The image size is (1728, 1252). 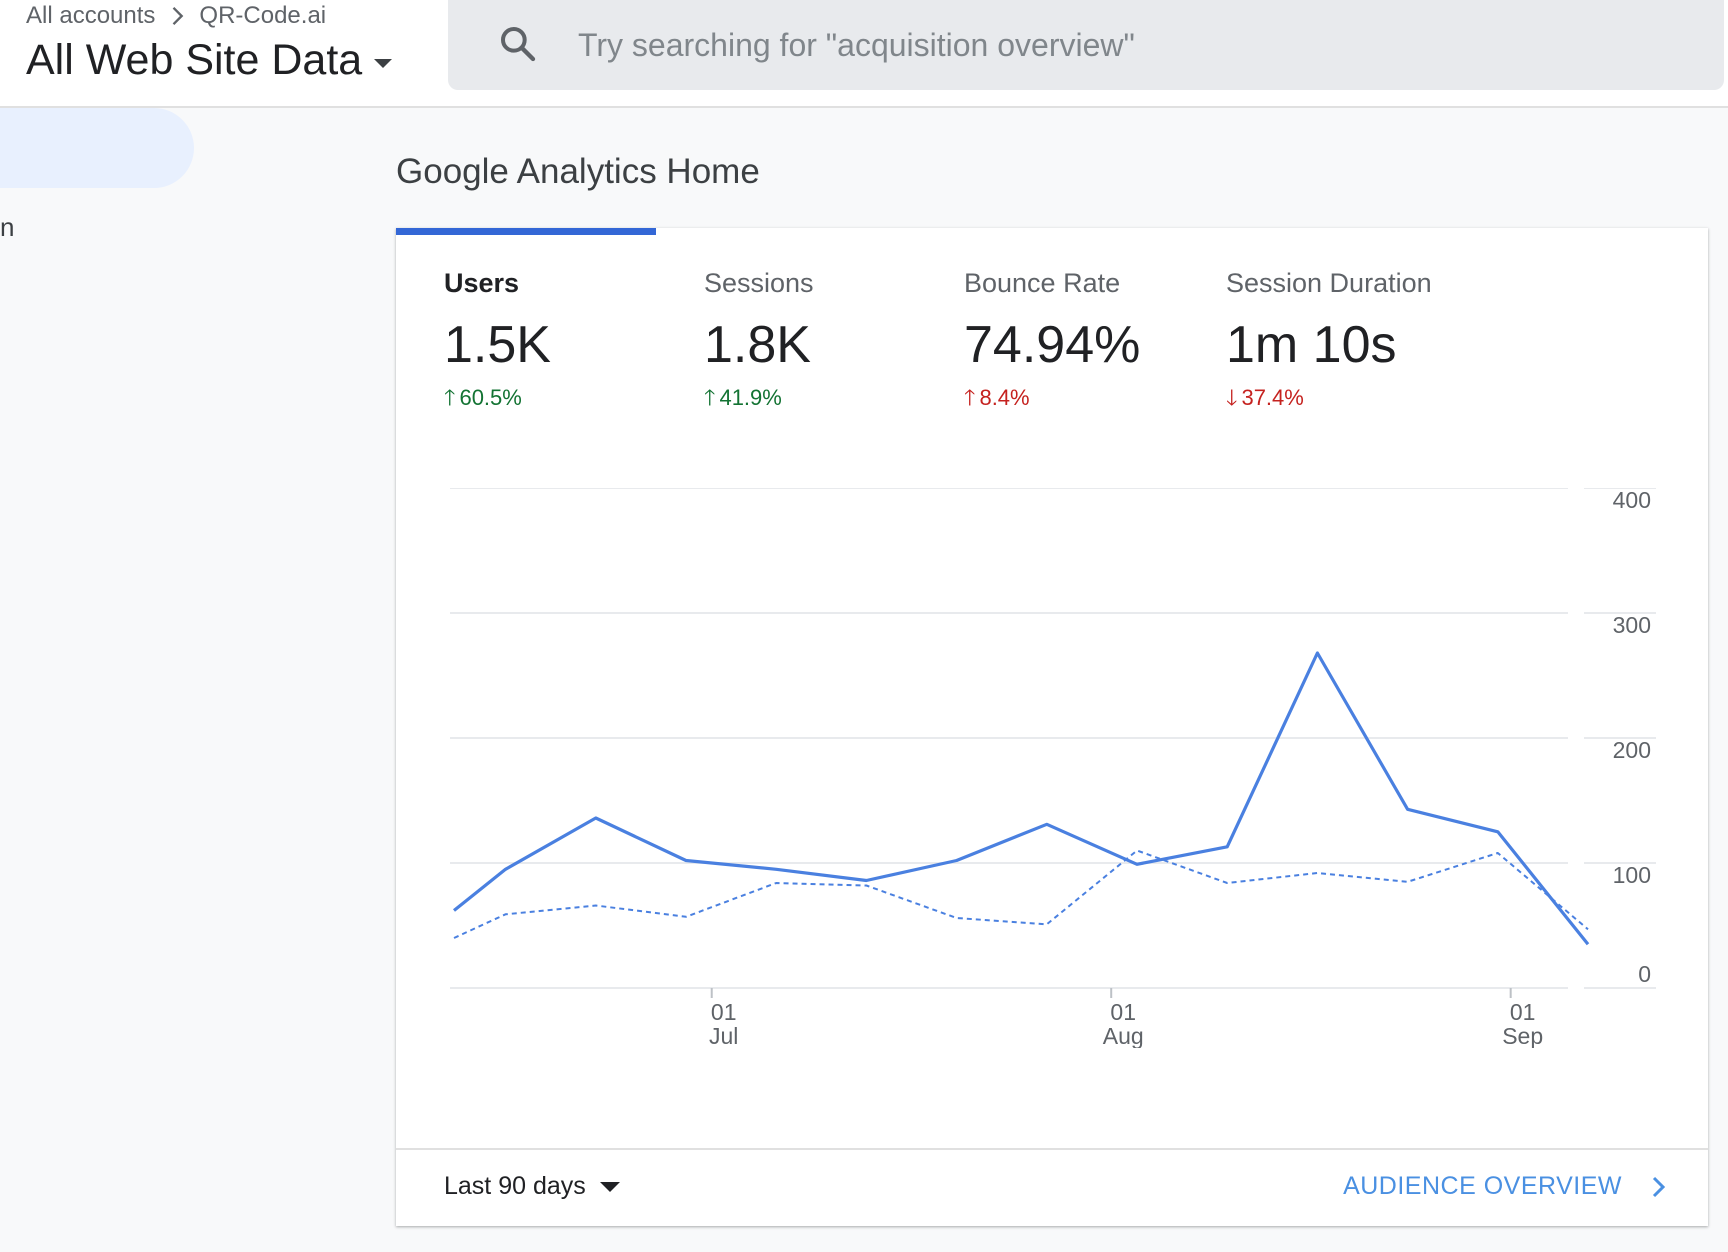 What do you see at coordinates (1004, 397) in the screenshot?
I see `metric-change-value: 8.4%` at bounding box center [1004, 397].